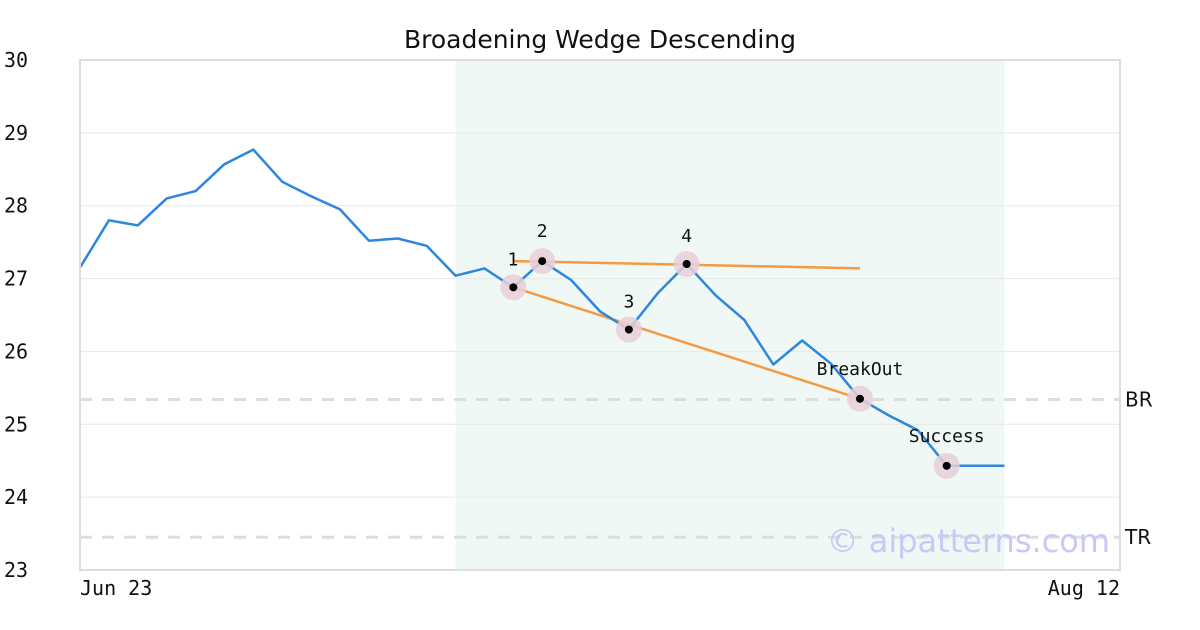 The image size is (1200, 630). What do you see at coordinates (16, 570) in the screenshot?
I see `y-tick-label-23: 23` at bounding box center [16, 570].